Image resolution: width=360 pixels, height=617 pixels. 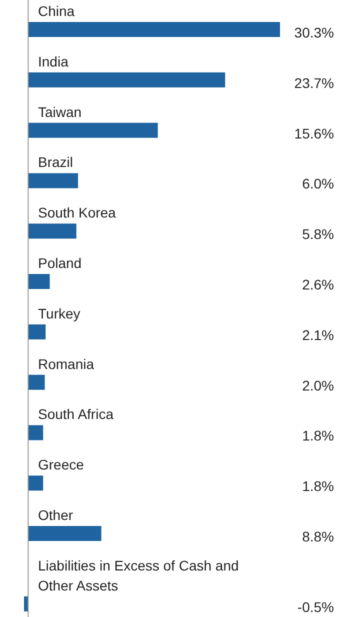 What do you see at coordinates (76, 414) in the screenshot?
I see `y-tick-label: South Africa` at bounding box center [76, 414].